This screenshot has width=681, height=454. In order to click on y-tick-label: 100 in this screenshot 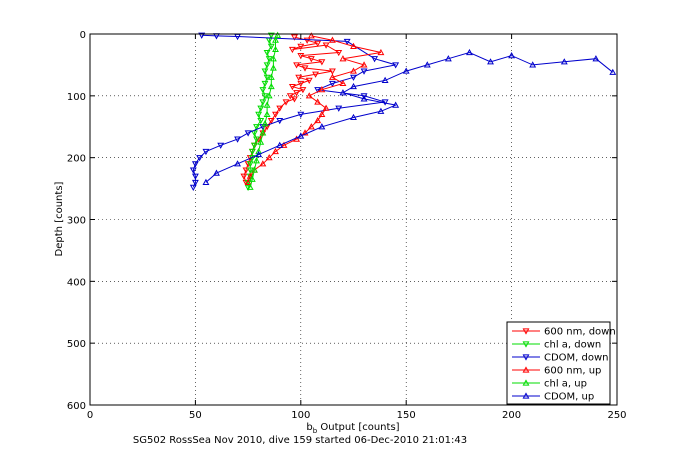, I will do `click(76, 97)`.